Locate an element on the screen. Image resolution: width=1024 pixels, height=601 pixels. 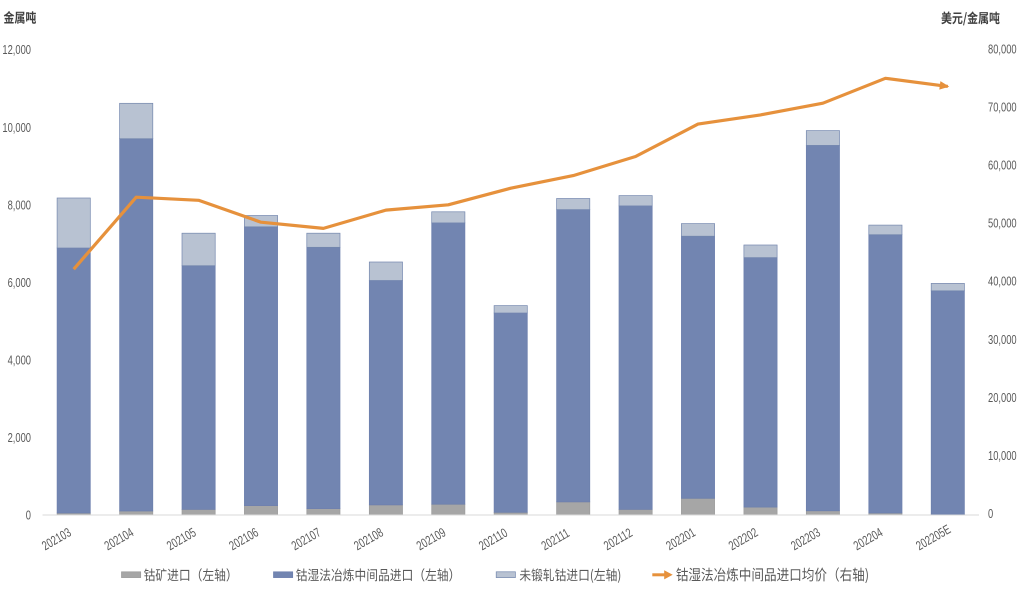
svg-text: 4,000 is located at coordinates (19, 361).